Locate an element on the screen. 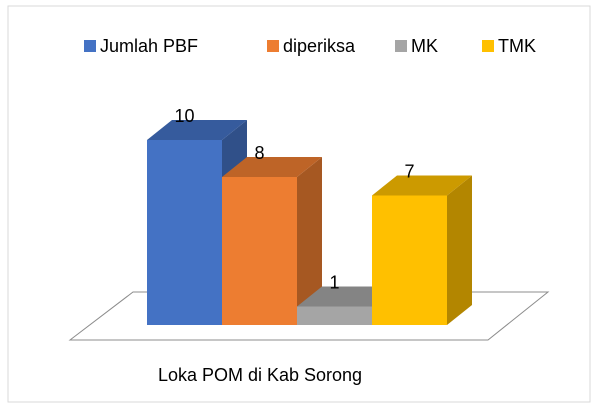 The height and width of the screenshot is (410, 601). data-label: 10 is located at coordinates (184, 116).